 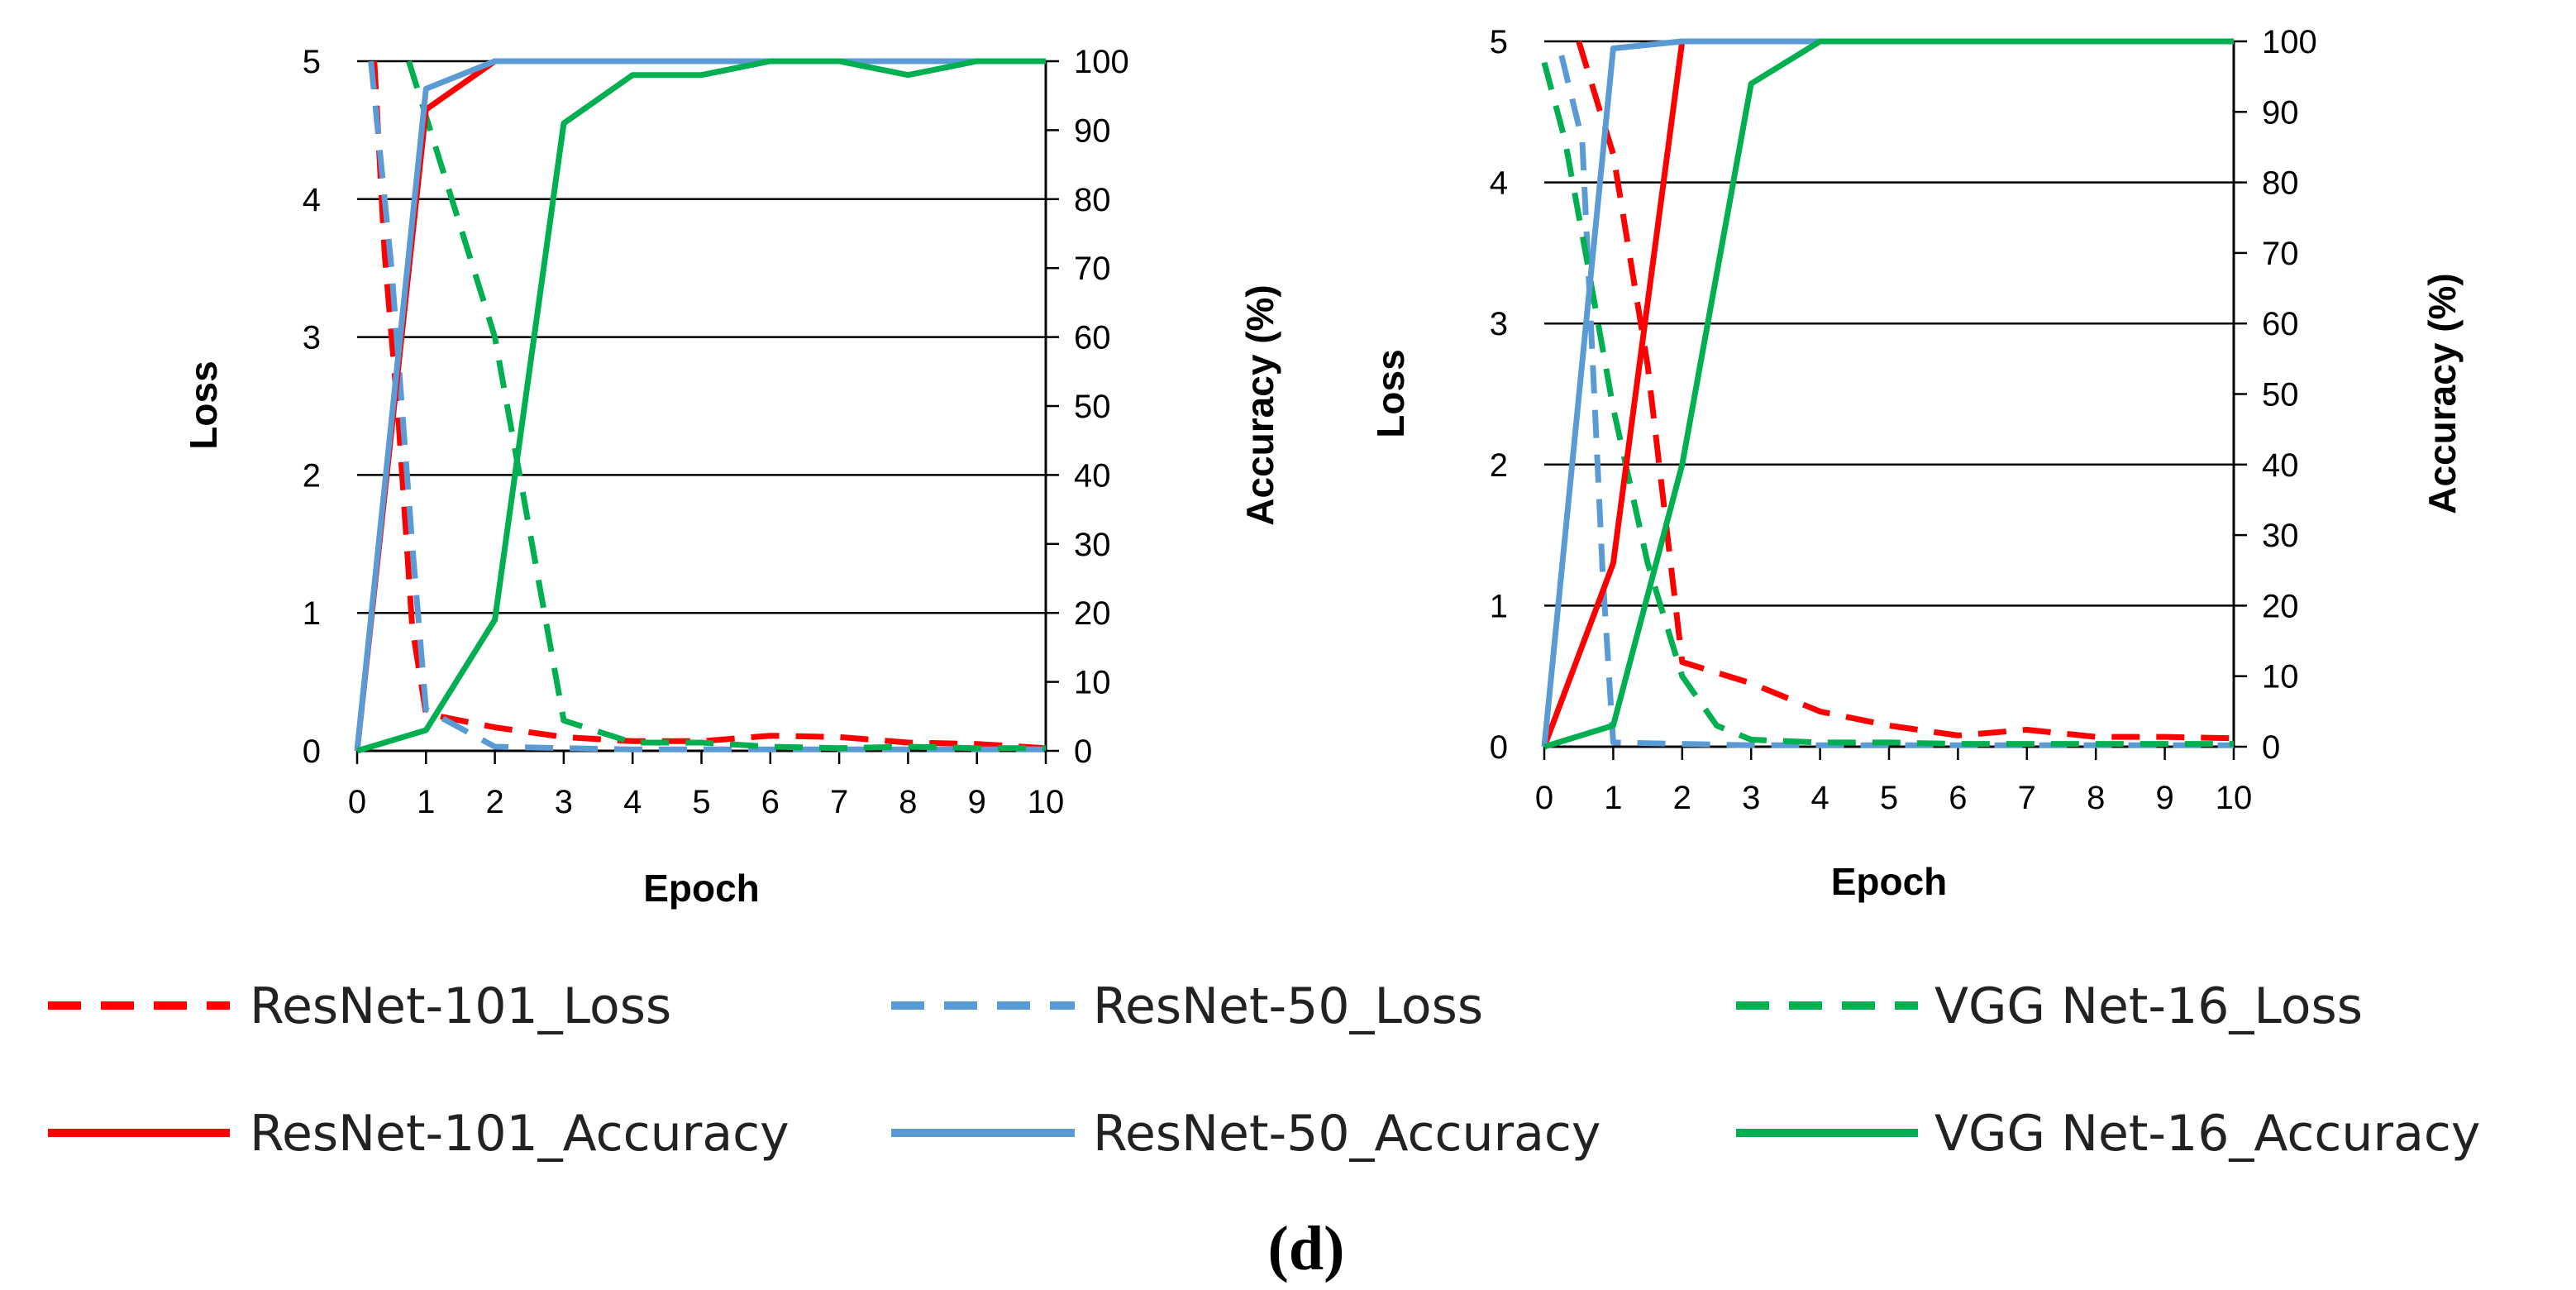 I want to click on legend-label-vgg-net-16-accuracy: VGG Net-16_Accuracy, so click(x=2207, y=1134).